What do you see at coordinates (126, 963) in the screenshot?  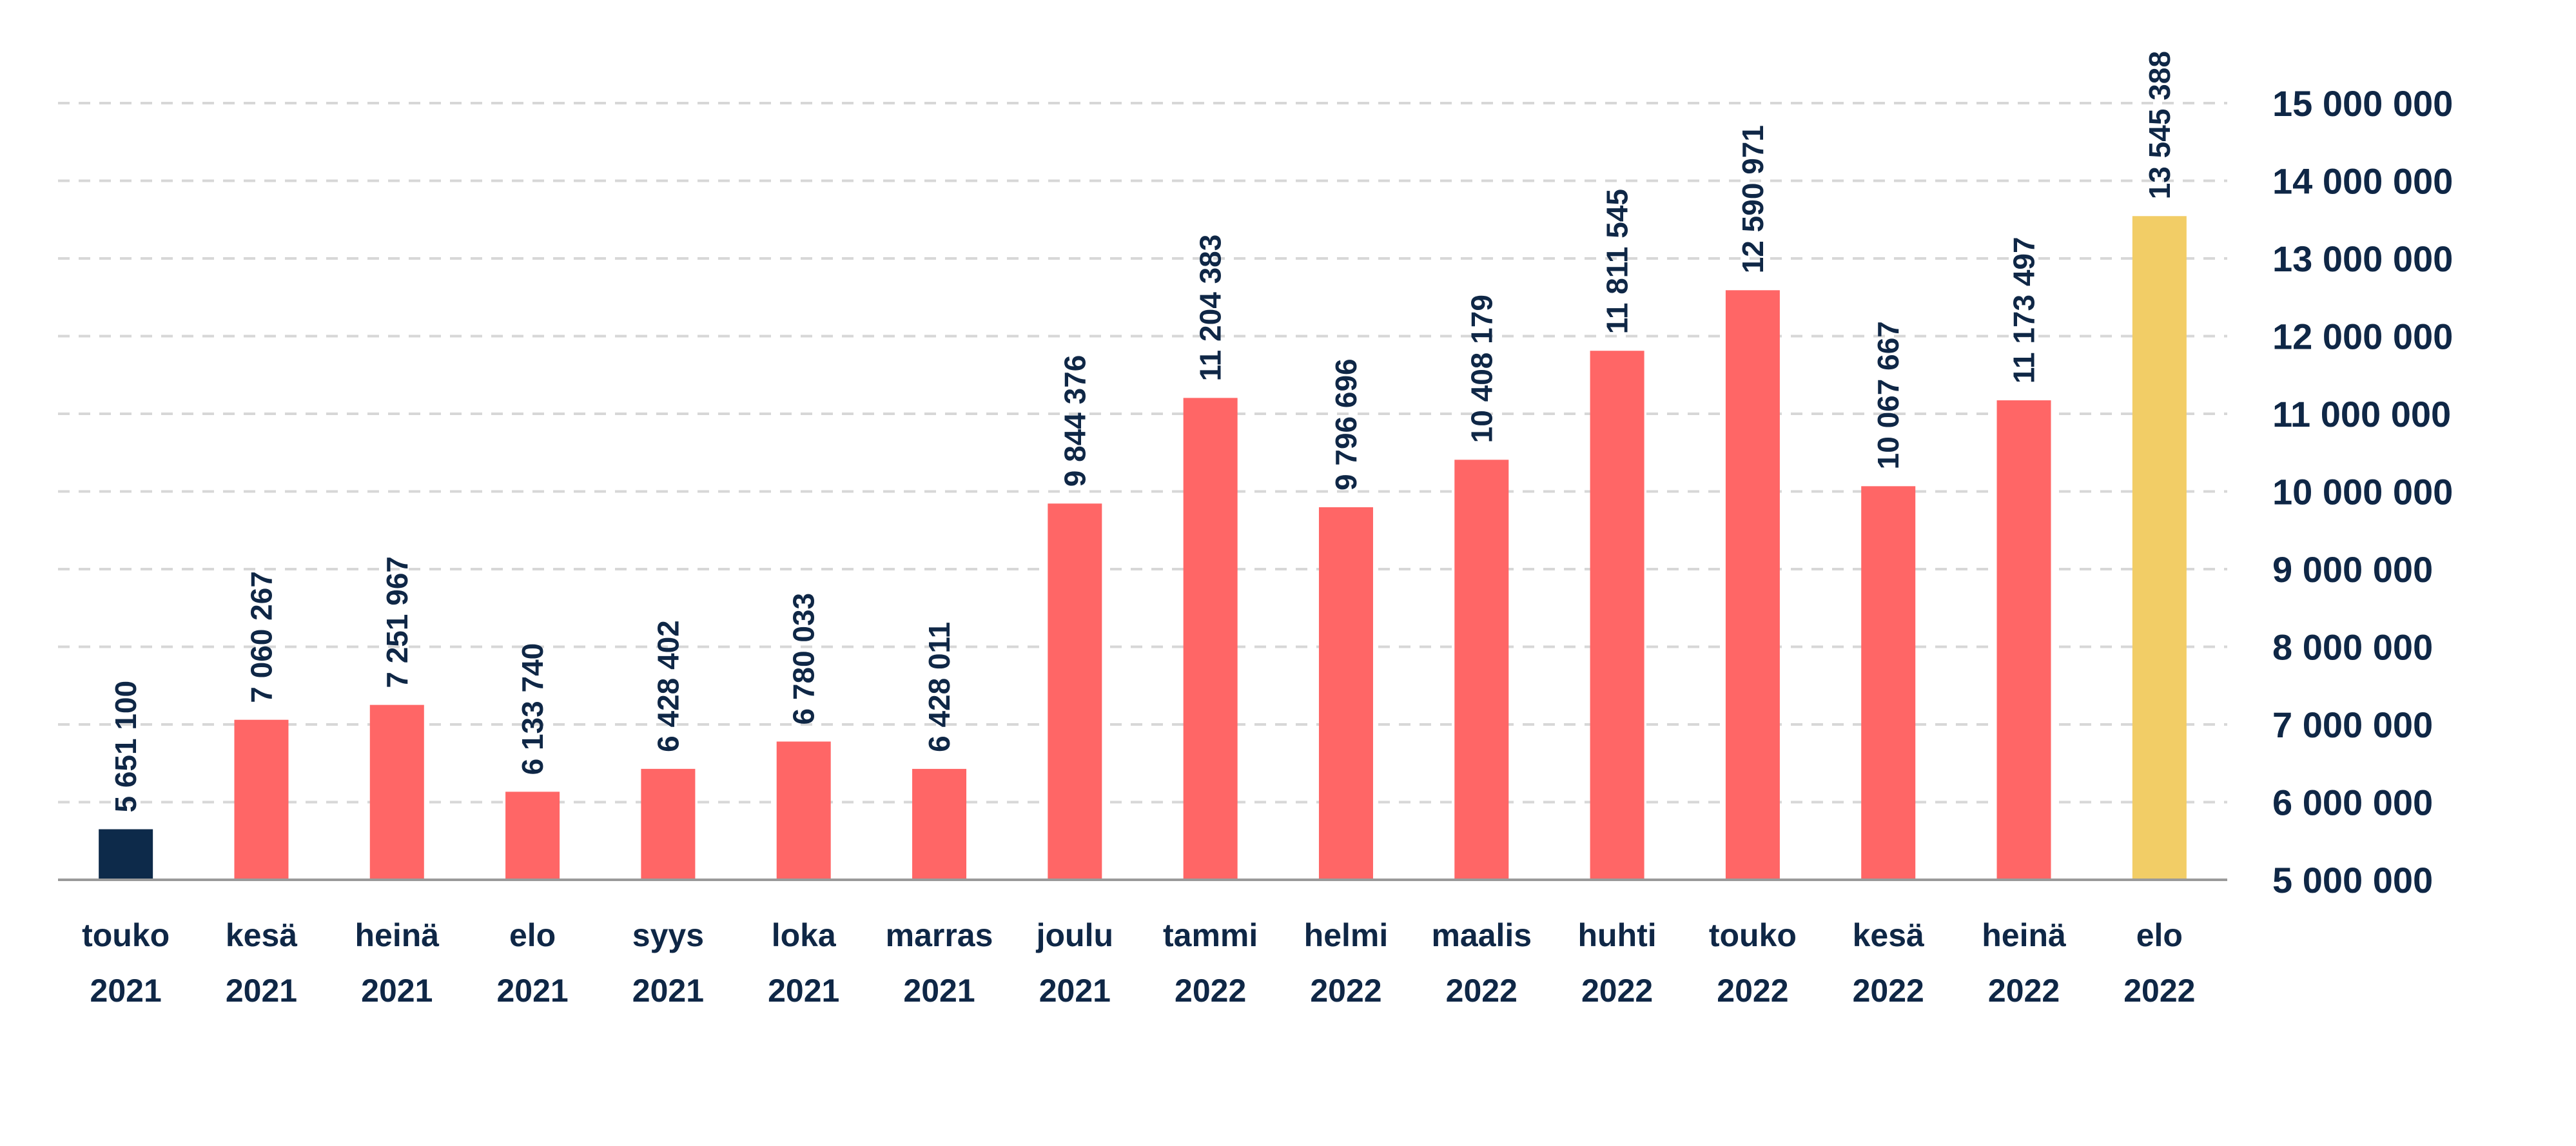 I see `x-axis-label: touko 2021` at bounding box center [126, 963].